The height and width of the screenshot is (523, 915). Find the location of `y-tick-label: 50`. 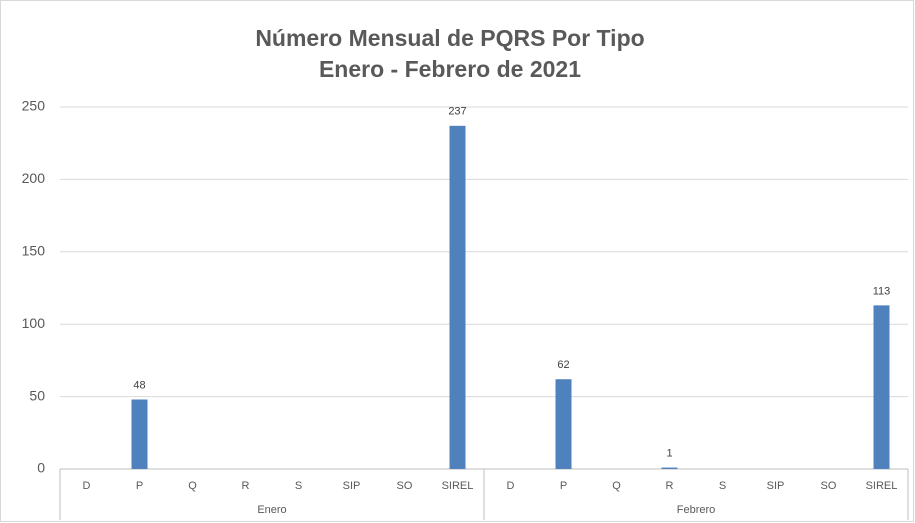

y-tick-label: 50 is located at coordinates (37, 395).